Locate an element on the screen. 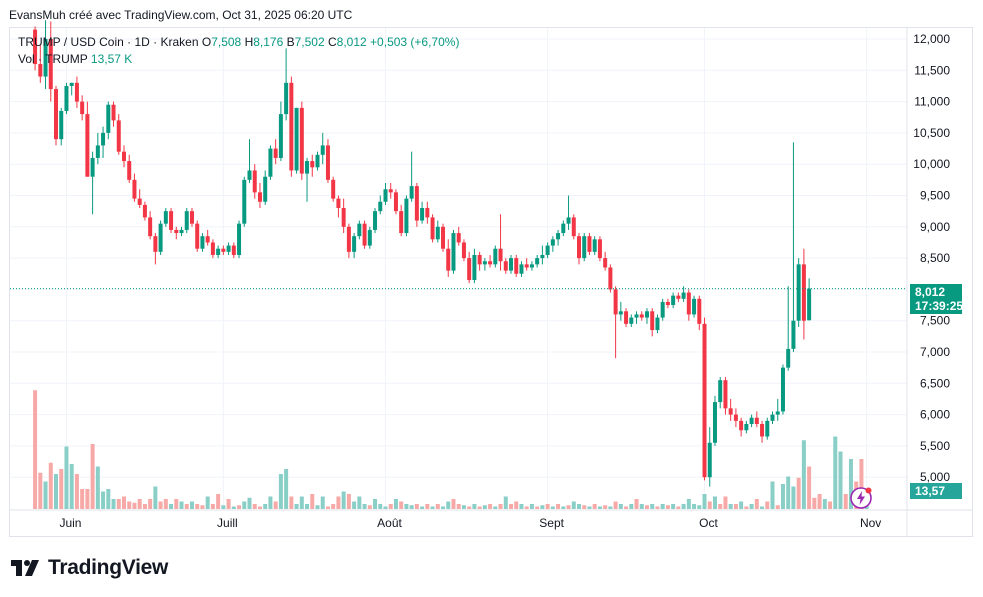  lightning-alert-icon is located at coordinates (861, 498).